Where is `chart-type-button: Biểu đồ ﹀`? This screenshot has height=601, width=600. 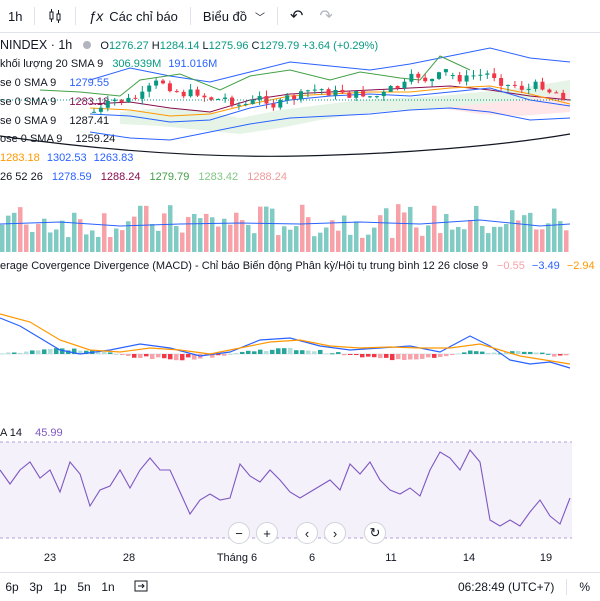 chart-type-button: Biểu đồ ﹀ is located at coordinates (234, 16).